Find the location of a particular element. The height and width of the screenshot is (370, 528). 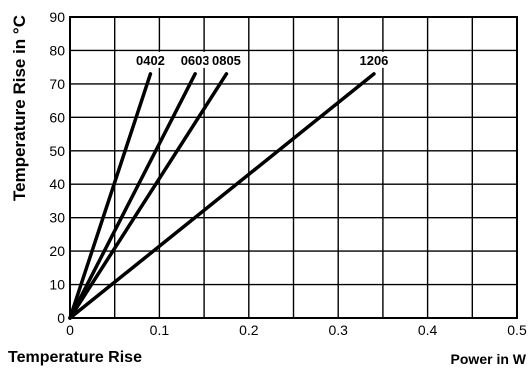

y-tick-label: 90 is located at coordinates (57, 17).